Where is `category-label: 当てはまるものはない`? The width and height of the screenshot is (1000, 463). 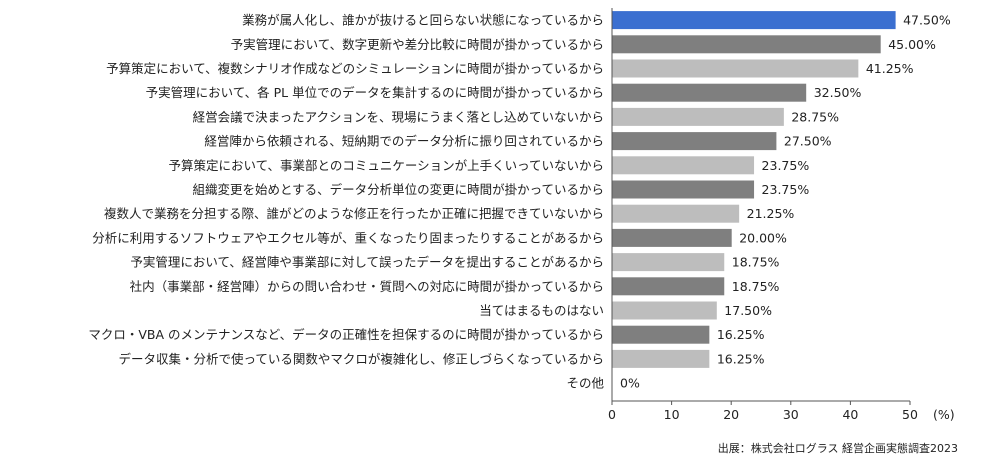
category-label: 当てはまるものはない is located at coordinates (541, 310).